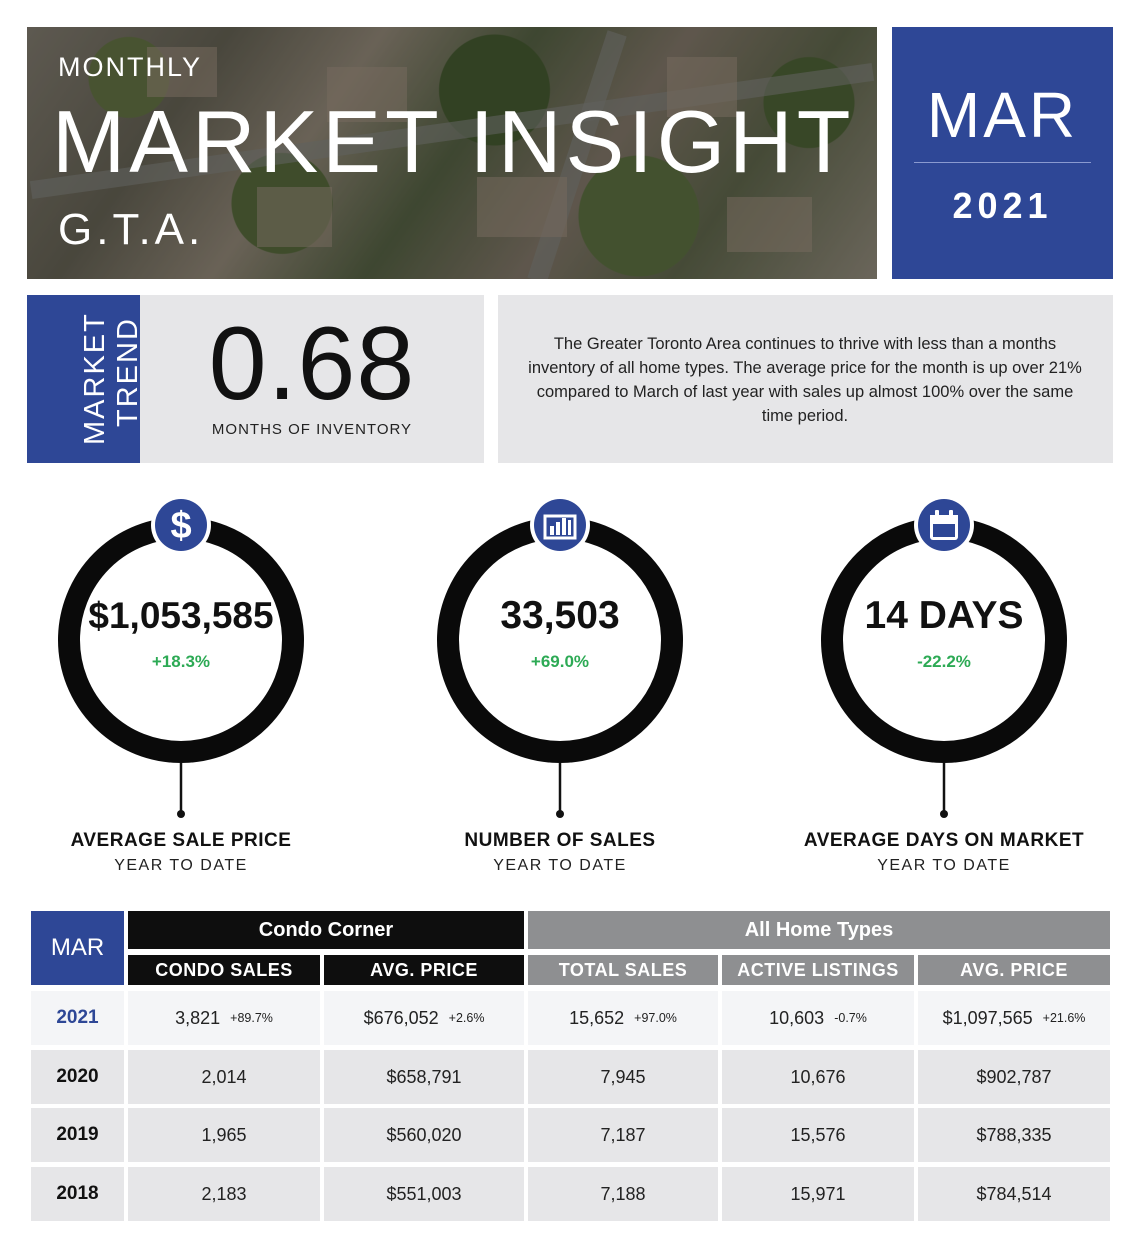  I want to click on trend-label-line2: TREND, so click(126, 372).